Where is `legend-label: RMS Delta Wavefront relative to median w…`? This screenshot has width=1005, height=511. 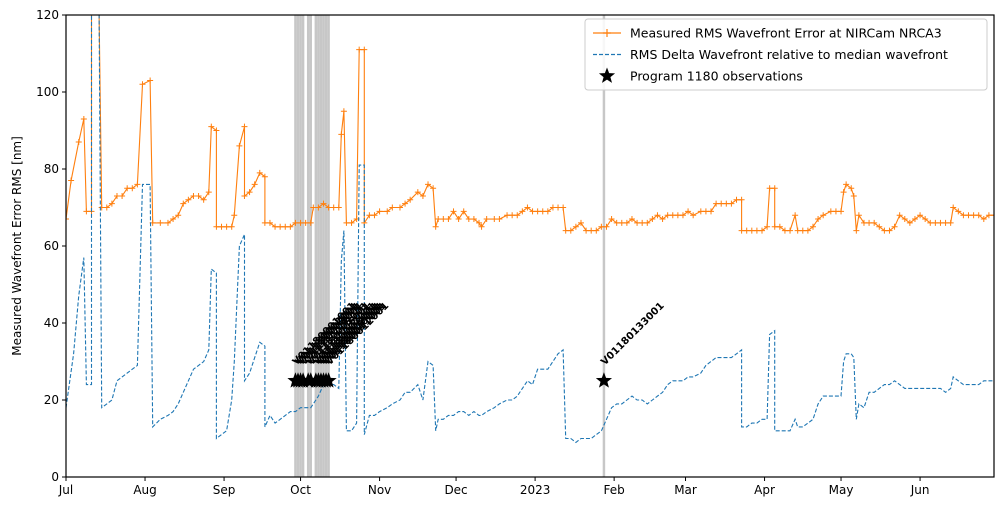
legend-label: RMS Delta Wavefront relative to median w… is located at coordinates (789, 54).